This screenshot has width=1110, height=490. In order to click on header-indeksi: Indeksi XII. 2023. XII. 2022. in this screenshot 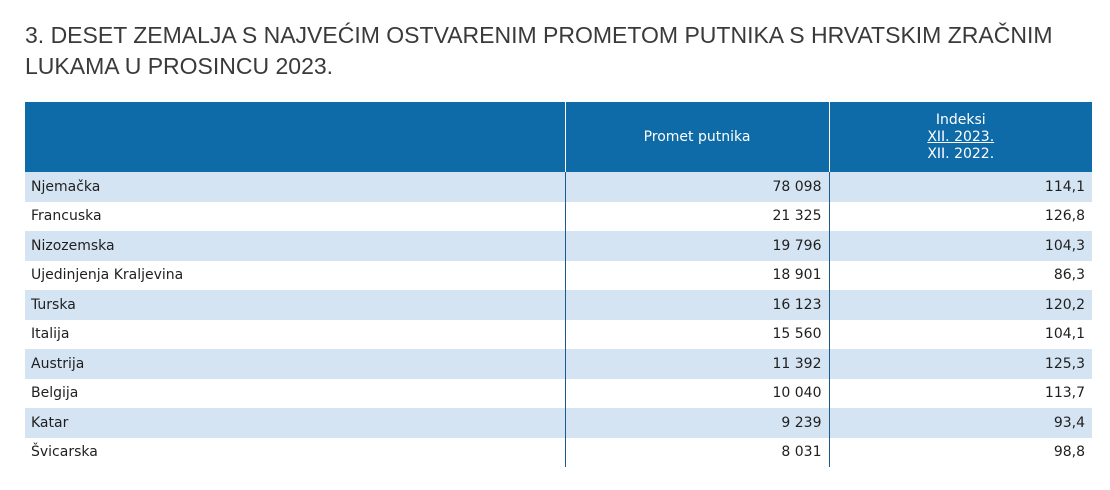, I will do `click(960, 137)`.